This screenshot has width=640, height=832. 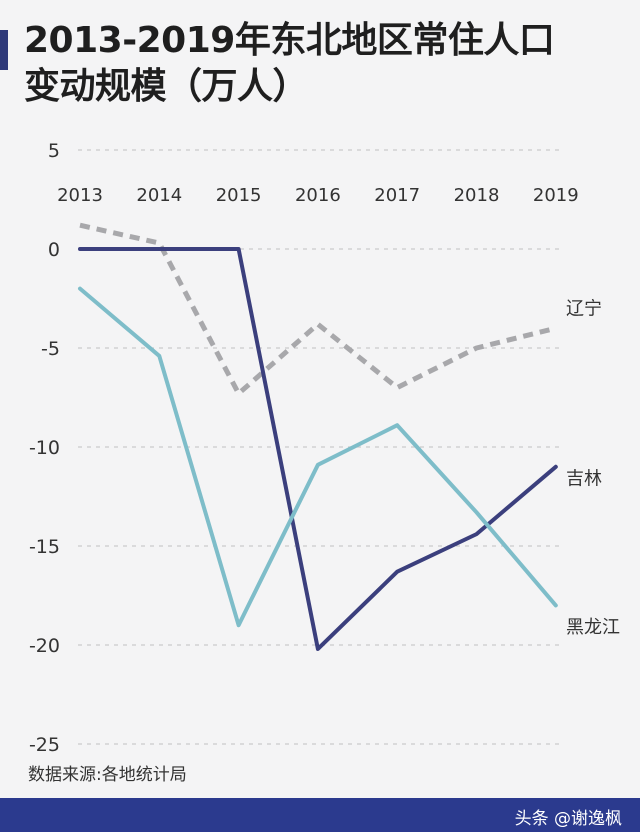 What do you see at coordinates (166, 86) in the screenshot?
I see `chart-title-line-2: 变动规模（万人）` at bounding box center [166, 86].